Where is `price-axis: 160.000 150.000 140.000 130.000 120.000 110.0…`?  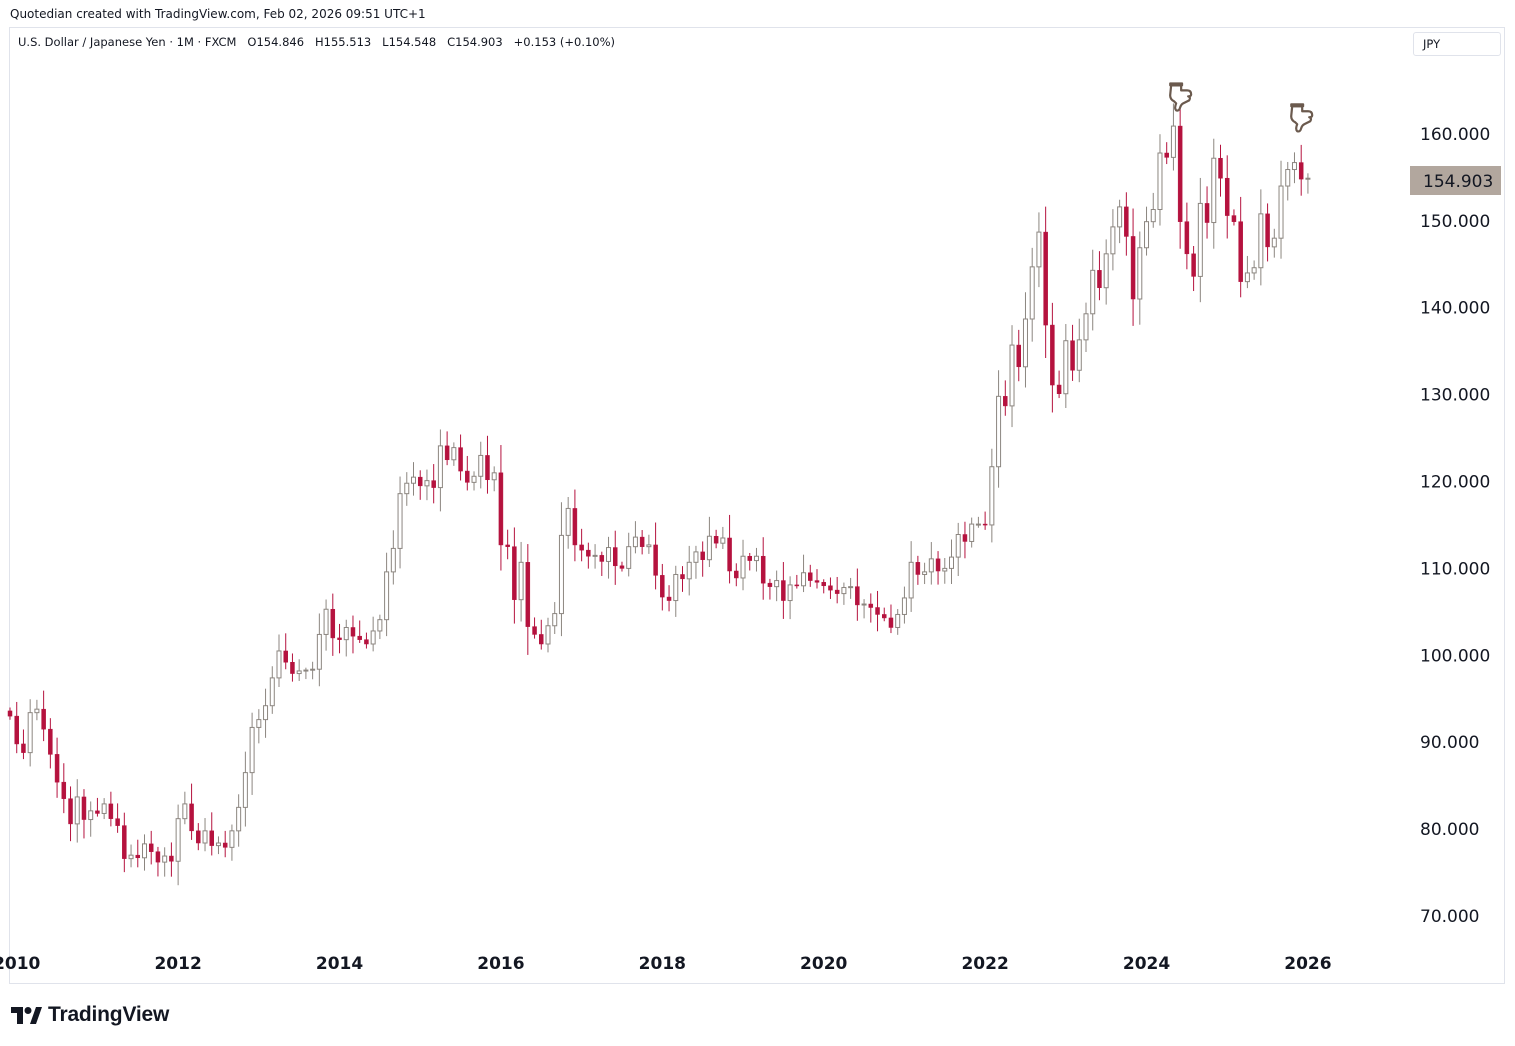 price-axis: 160.000 150.000 140.000 130.000 120.000 110.0… is located at coordinates (1455, 526).